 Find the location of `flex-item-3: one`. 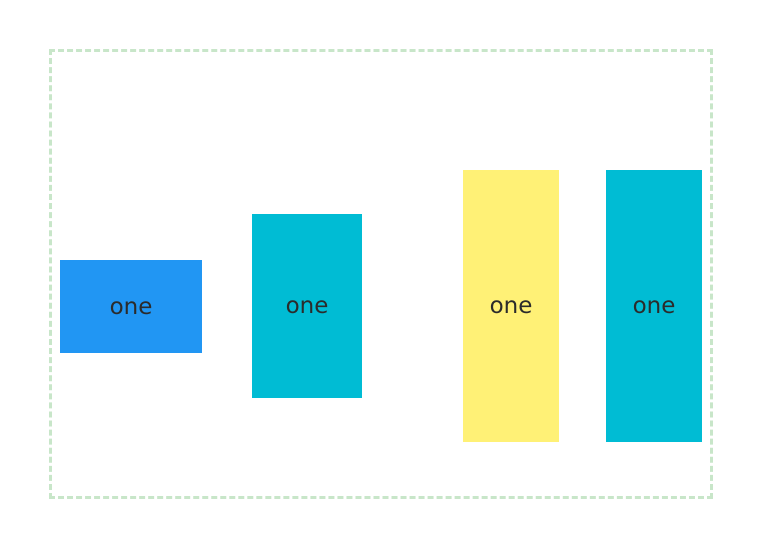

flex-item-3: one is located at coordinates (511, 306).